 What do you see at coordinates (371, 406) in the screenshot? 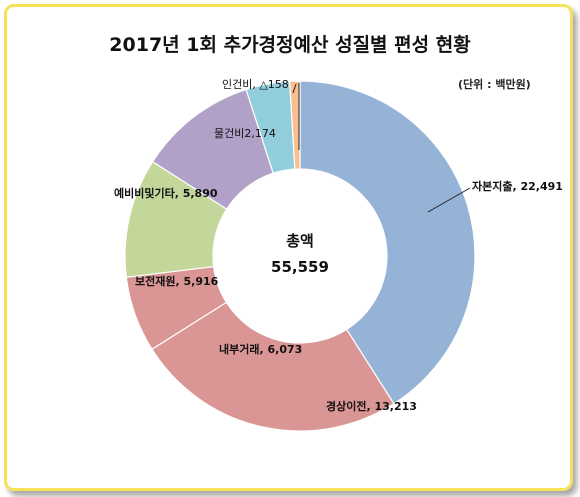
I see `data-label-경상이전: 경상이전, 13,213` at bounding box center [371, 406].